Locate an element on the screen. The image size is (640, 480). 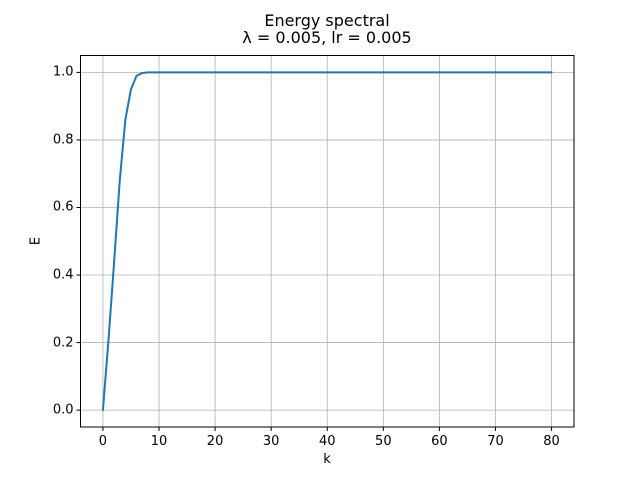
chart-title-block: Energy spectral λ = 0.005, lr = 0.005 is located at coordinates (327, 29).